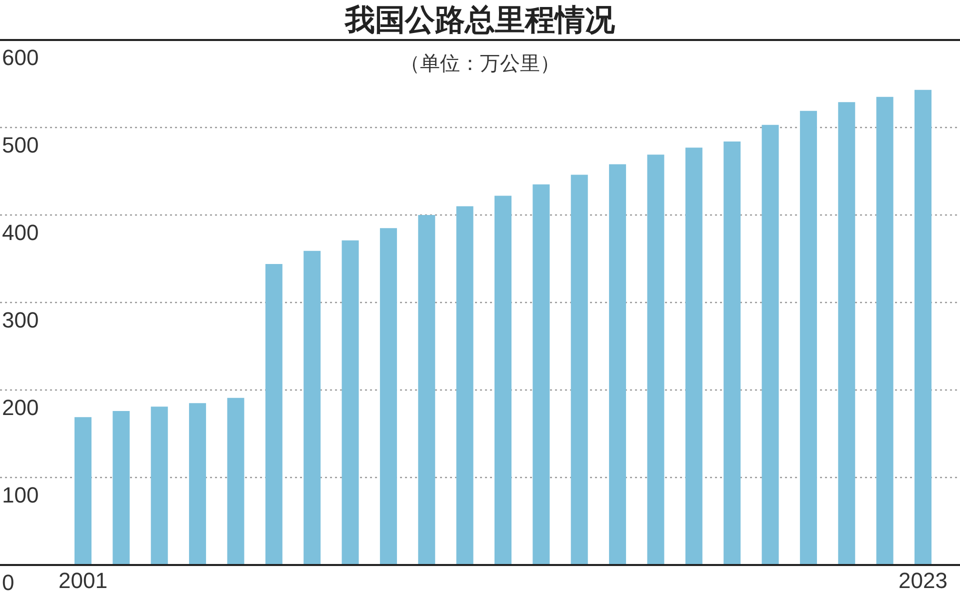 This screenshot has width=960, height=594. Describe the element at coordinates (20, 320) in the screenshot. I see `y-tick-label: 300` at that location.